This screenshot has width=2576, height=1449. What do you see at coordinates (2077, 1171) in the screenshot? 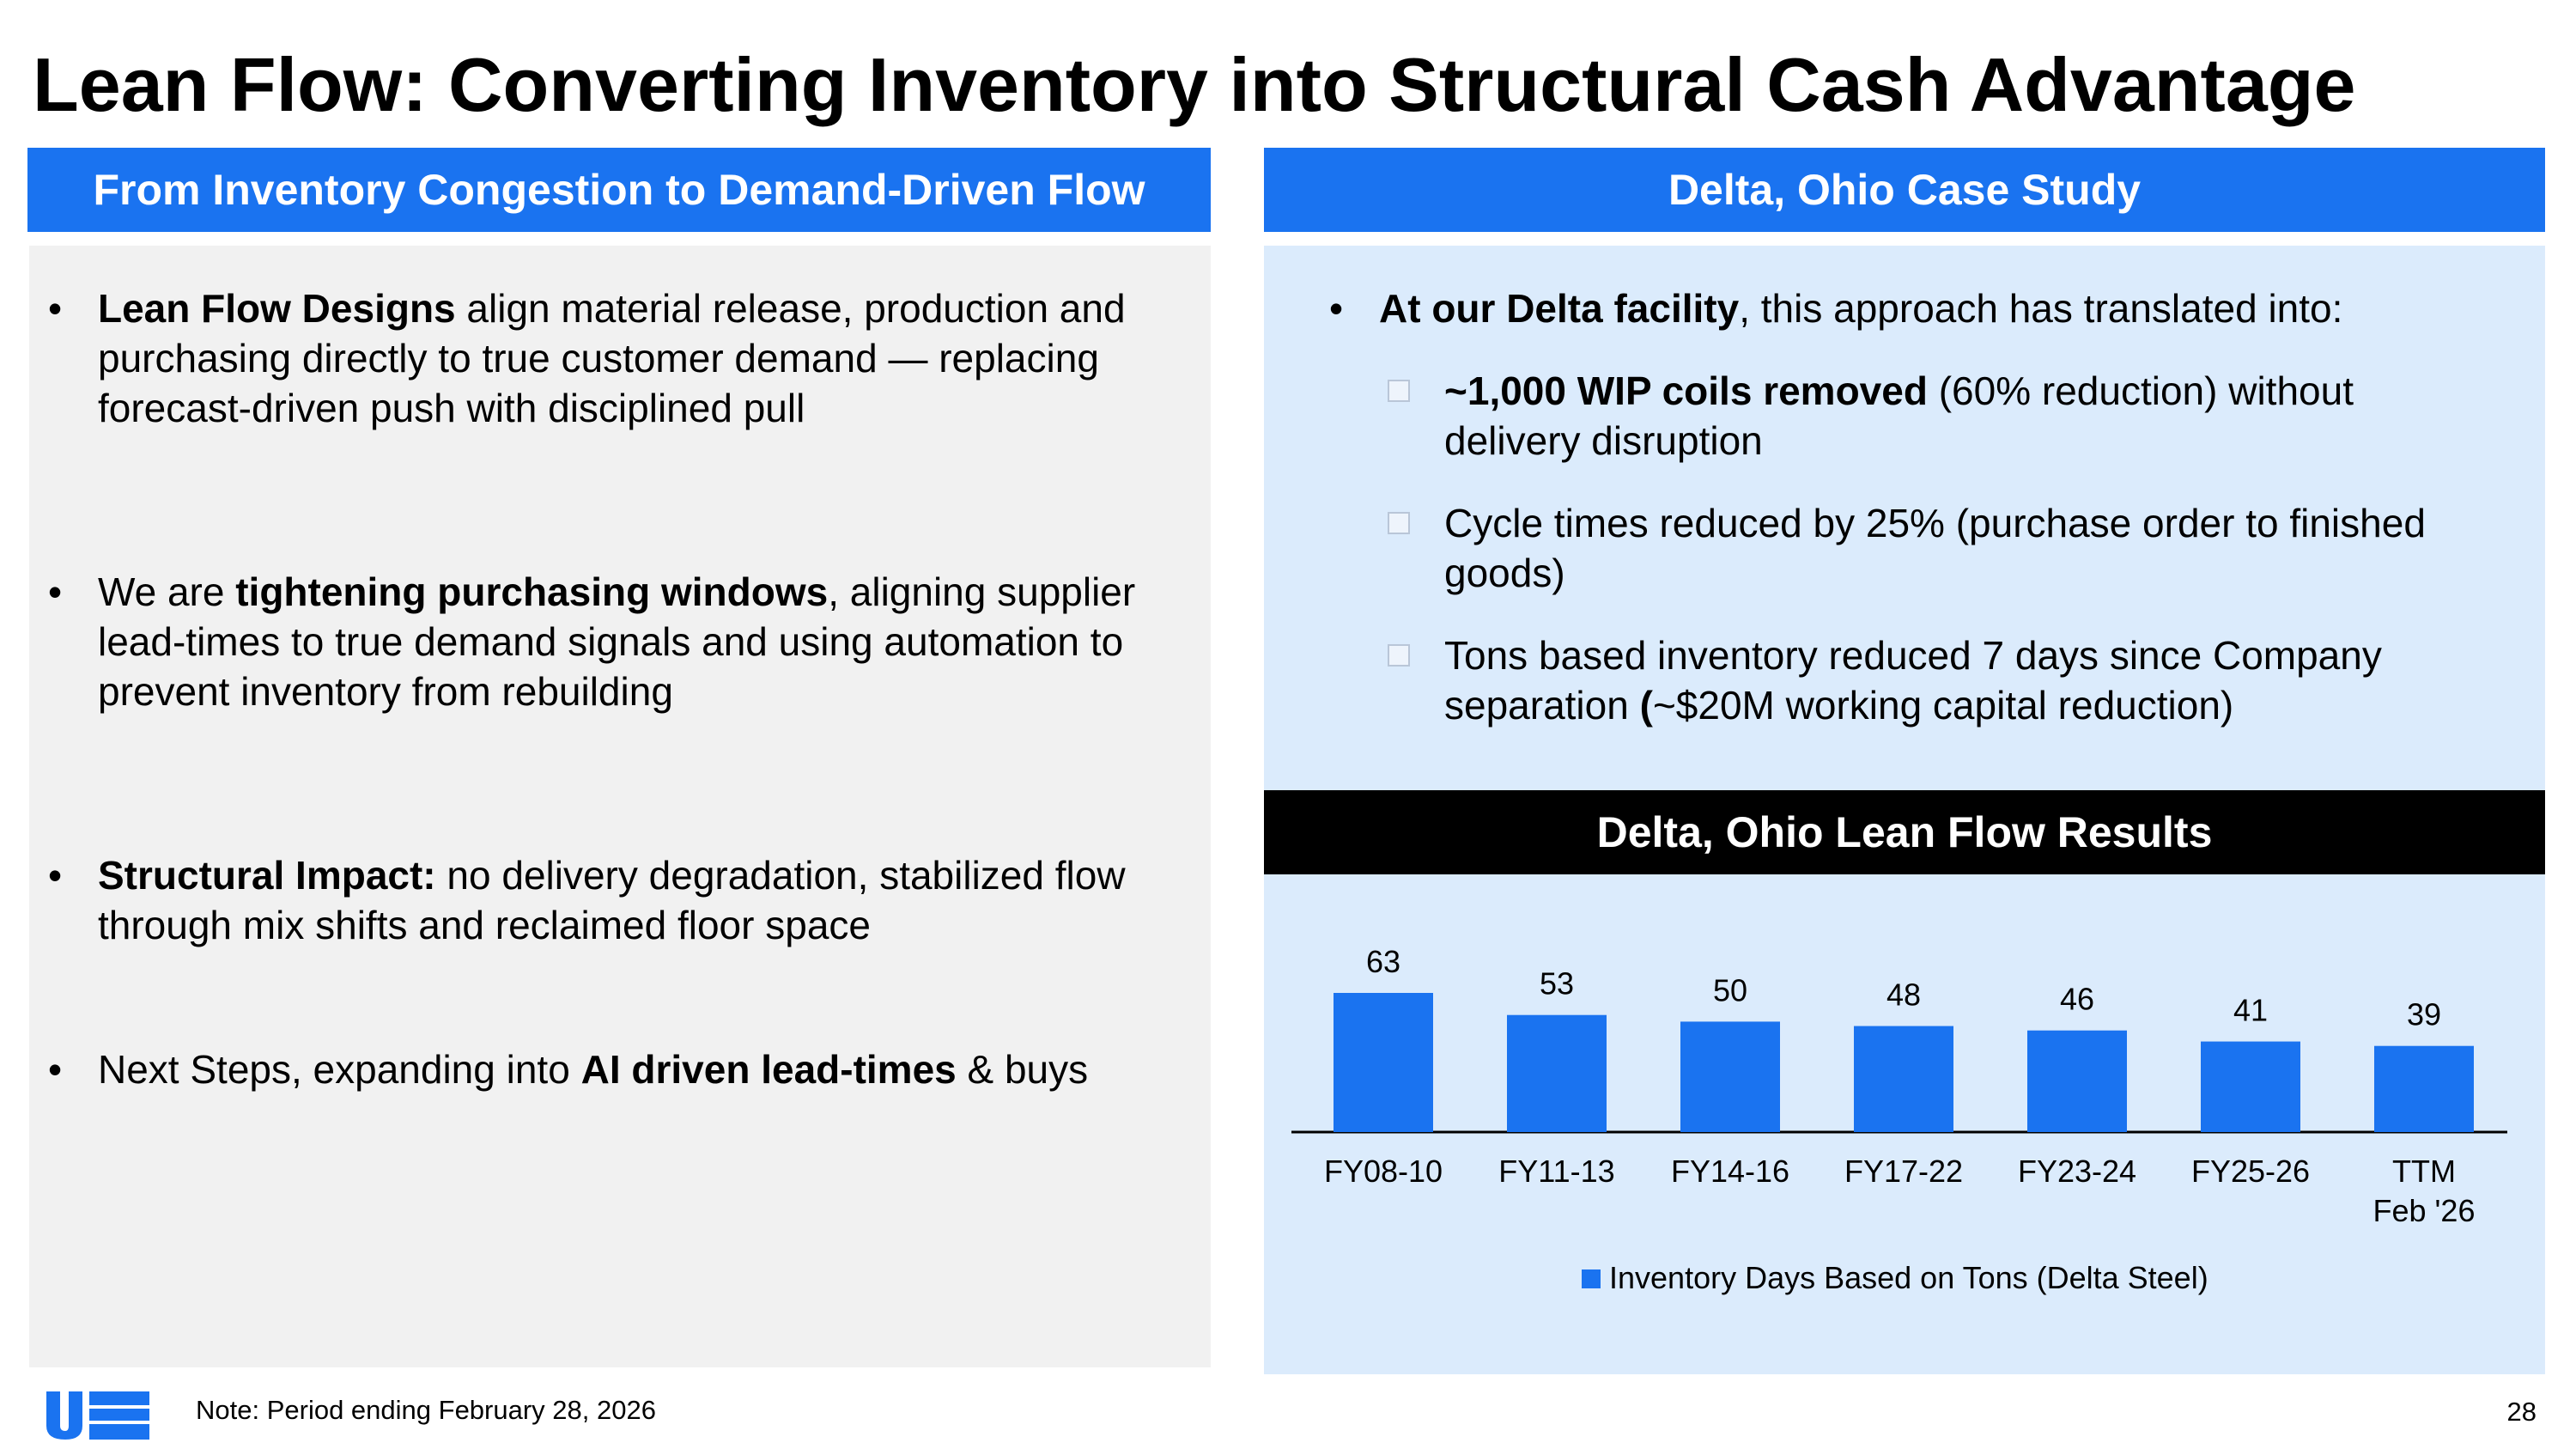
I see `x-tick-label: FY23-24` at bounding box center [2077, 1171].